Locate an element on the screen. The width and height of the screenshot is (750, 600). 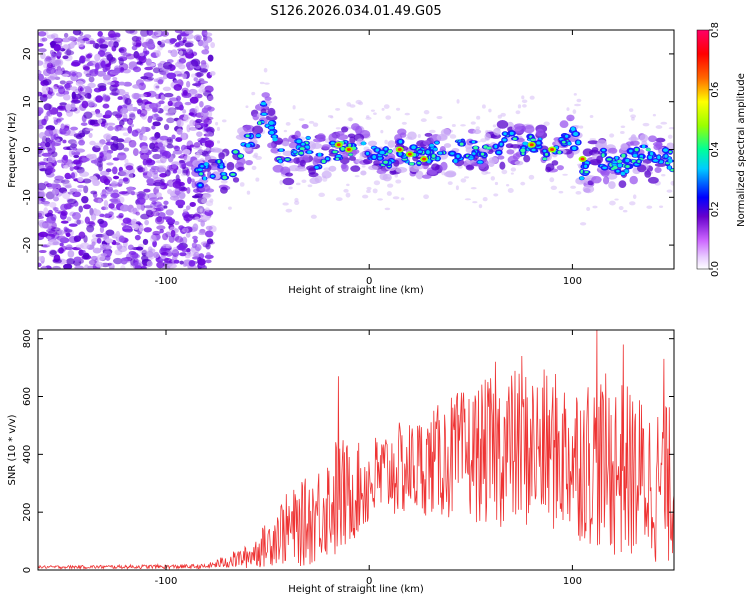
spectrogram-ytick-label: 20 is located at coordinates (27, 54).